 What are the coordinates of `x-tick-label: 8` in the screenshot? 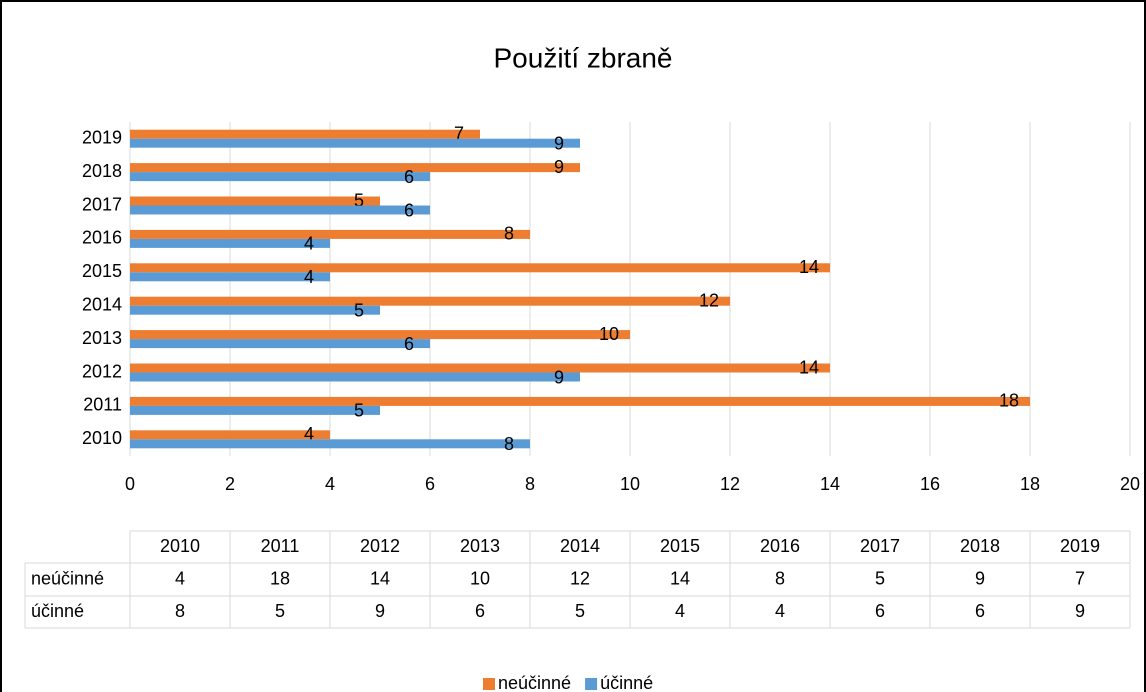 It's located at (530, 484).